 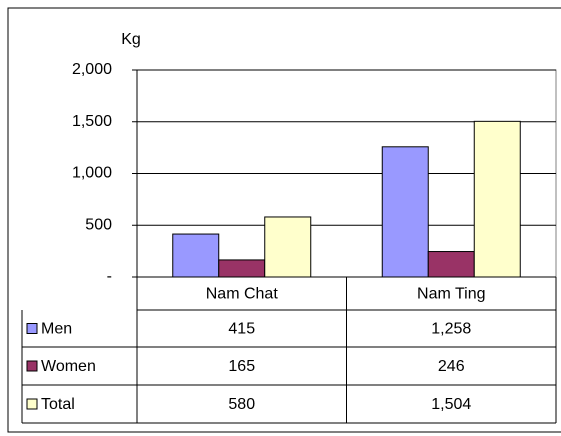 What do you see at coordinates (131, 39) in the screenshot?
I see `y-axis-label: Kg` at bounding box center [131, 39].